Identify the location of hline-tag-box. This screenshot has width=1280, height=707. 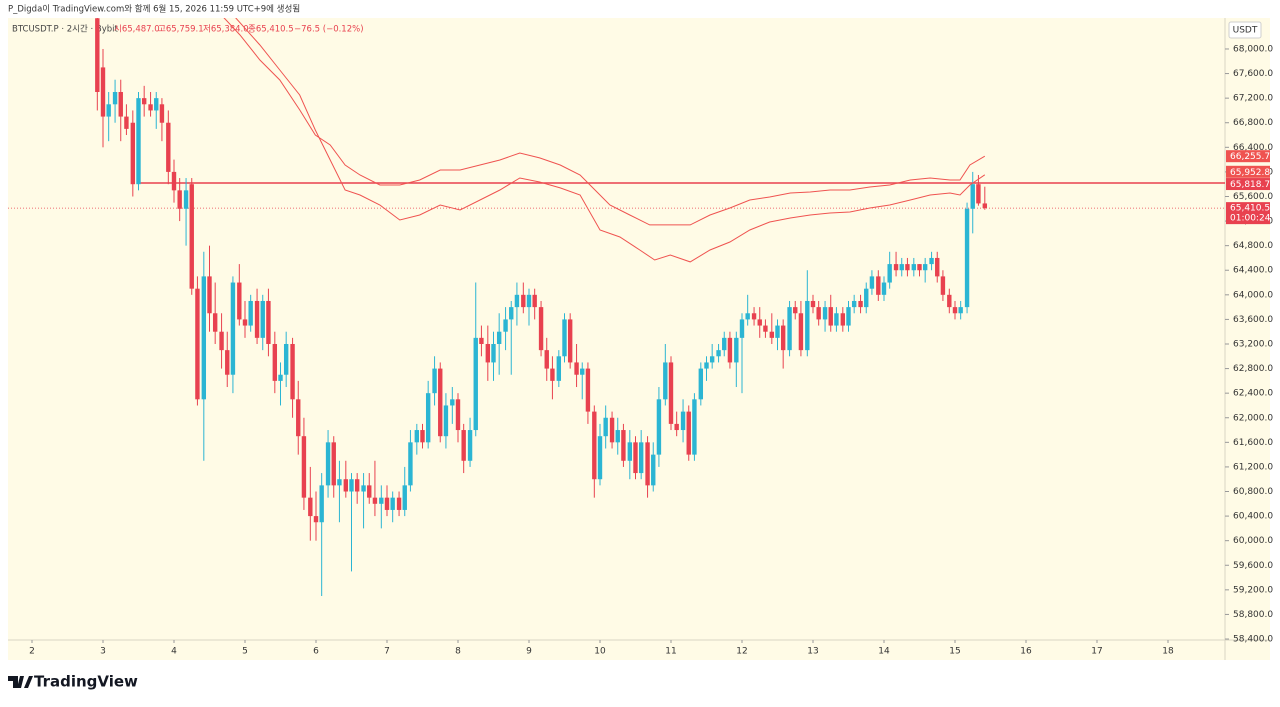
(1248, 184).